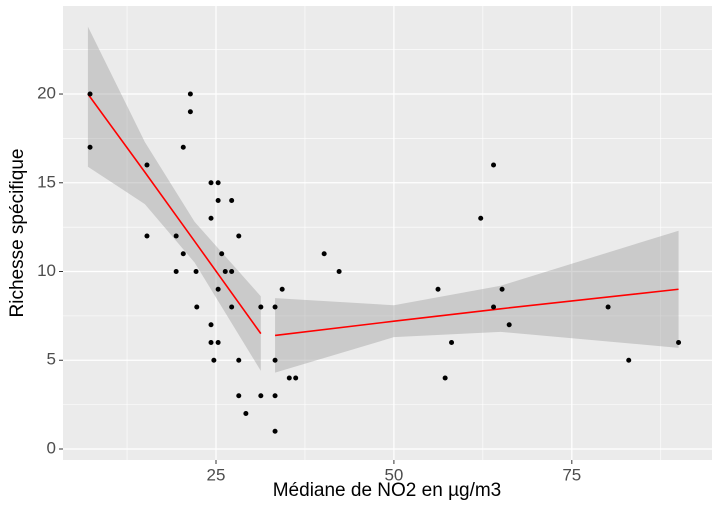 This screenshot has width=716, height=508. What do you see at coordinates (571, 474) in the screenshot?
I see `x-tick-label: 75` at bounding box center [571, 474].